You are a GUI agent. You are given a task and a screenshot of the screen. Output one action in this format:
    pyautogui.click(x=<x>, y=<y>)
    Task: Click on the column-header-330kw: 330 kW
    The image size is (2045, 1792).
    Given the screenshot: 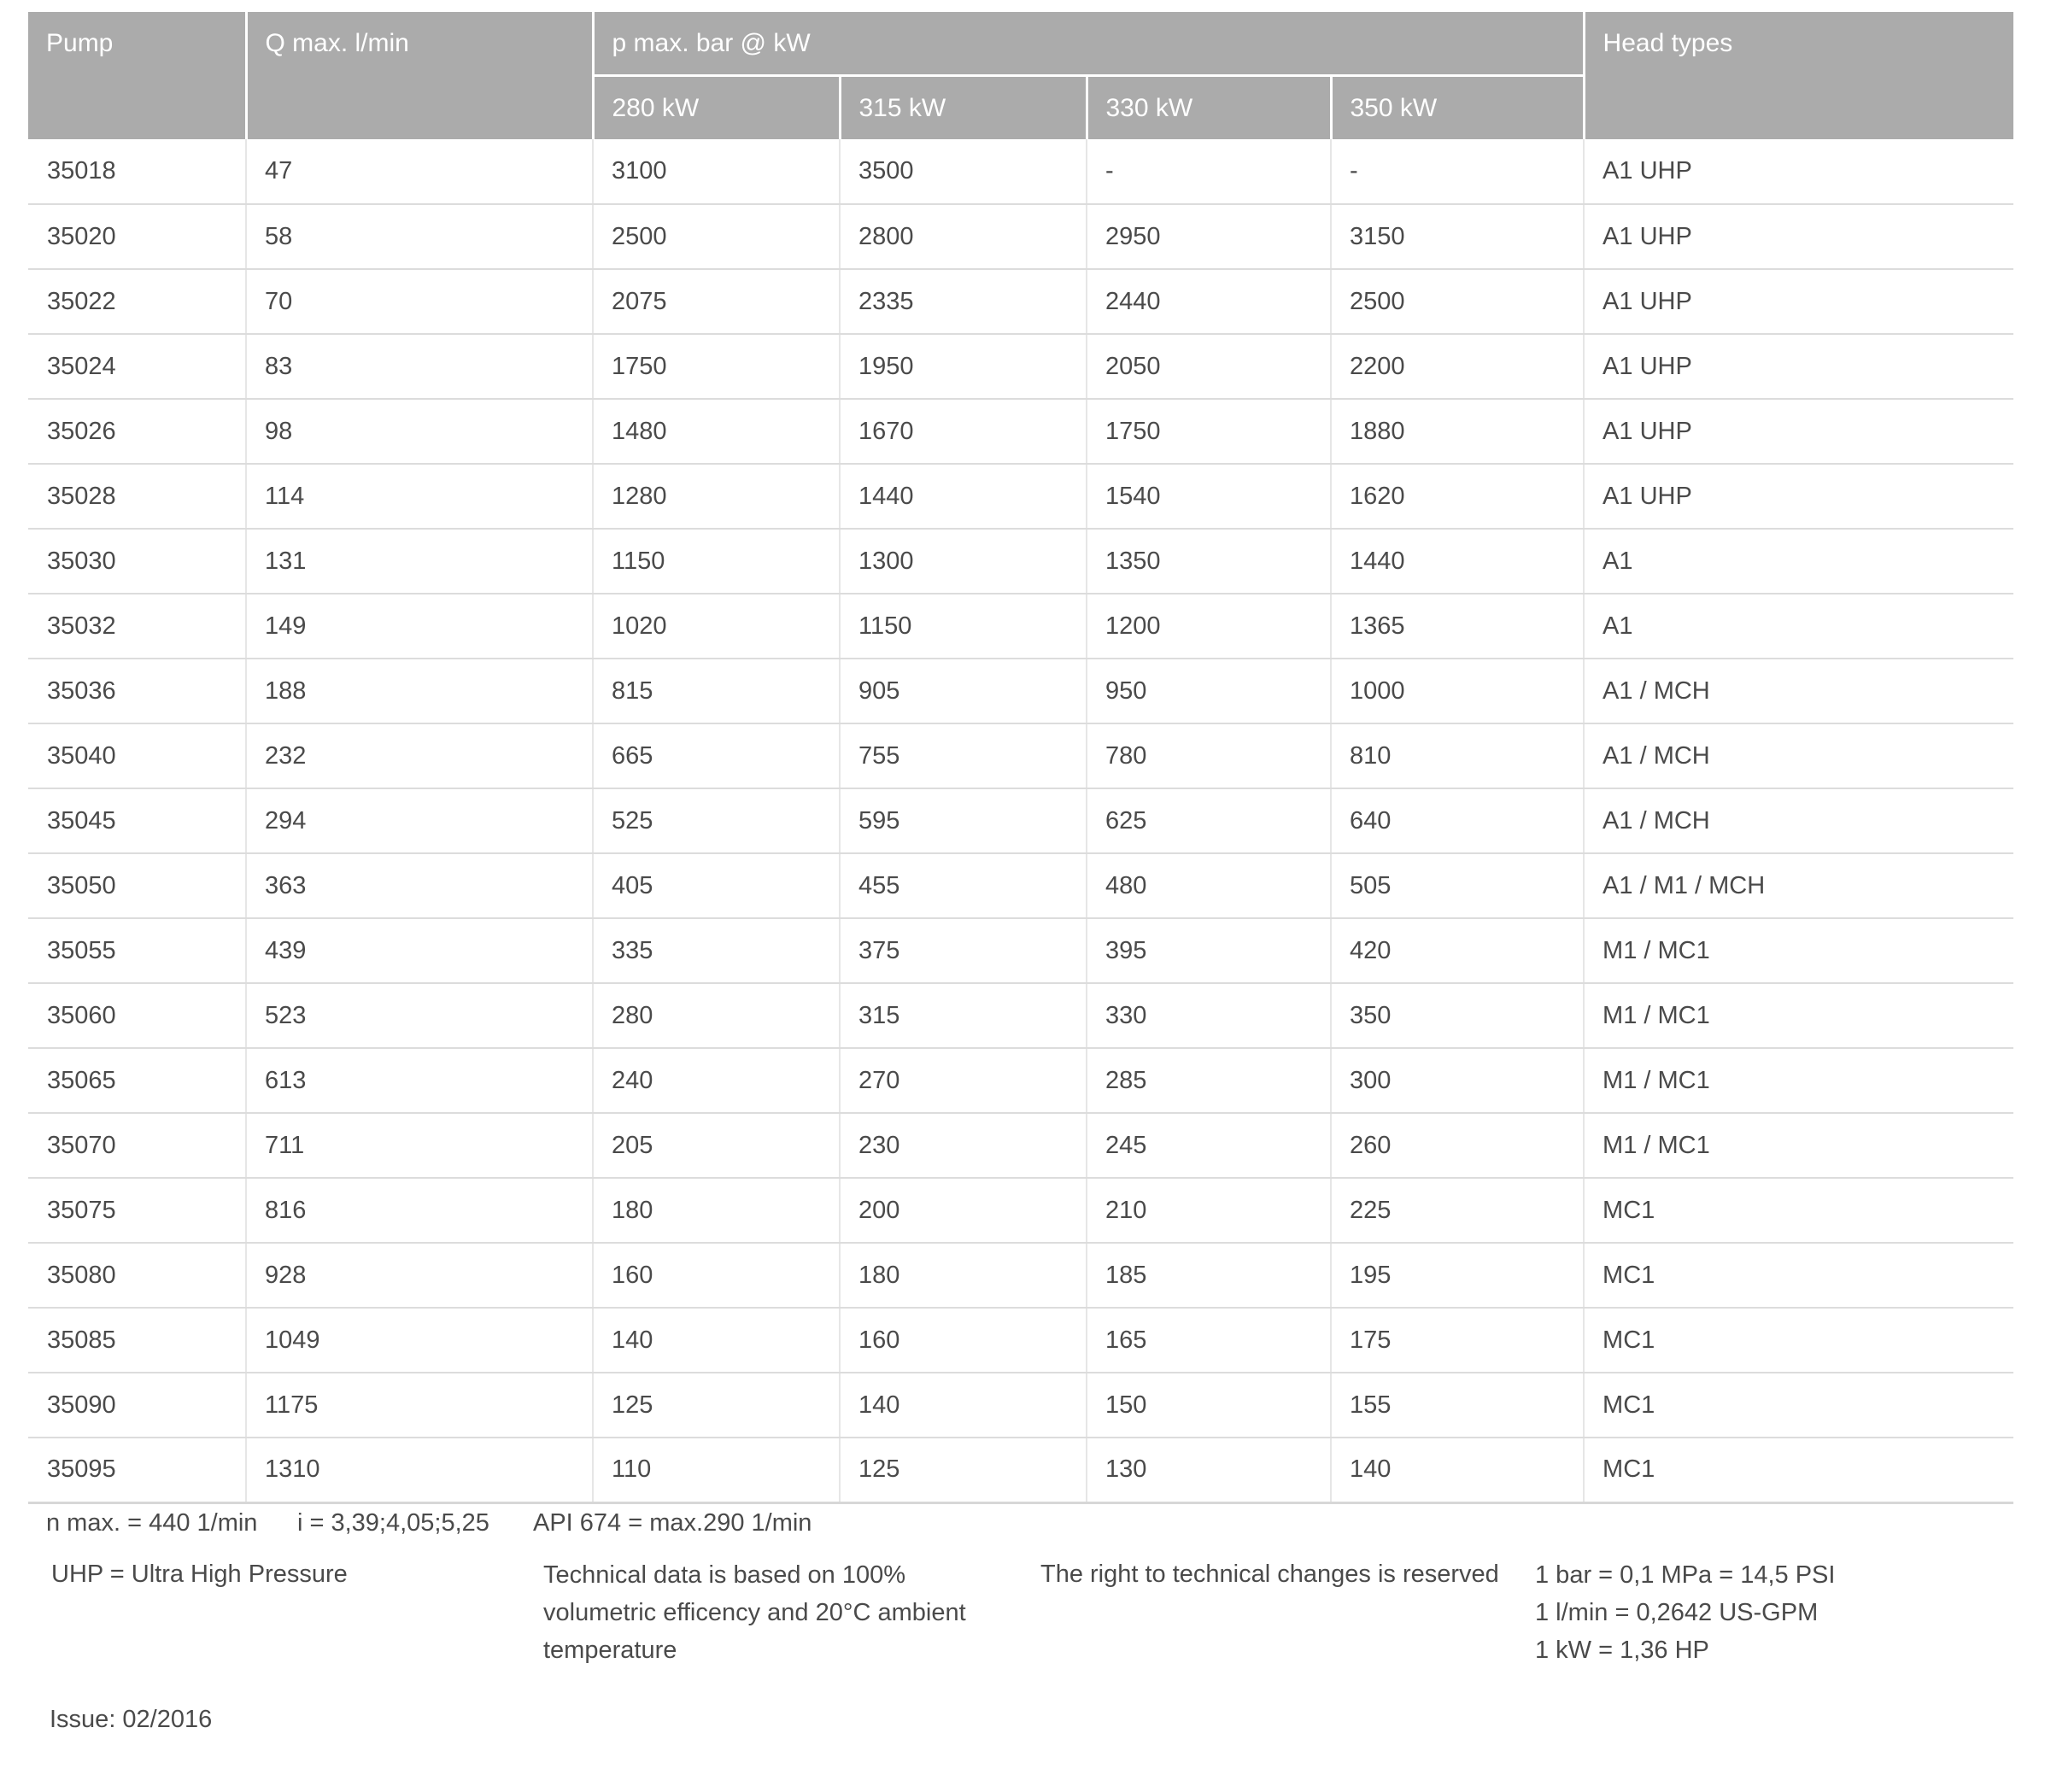 What is the action you would take?
    pyautogui.click(x=1210, y=107)
    